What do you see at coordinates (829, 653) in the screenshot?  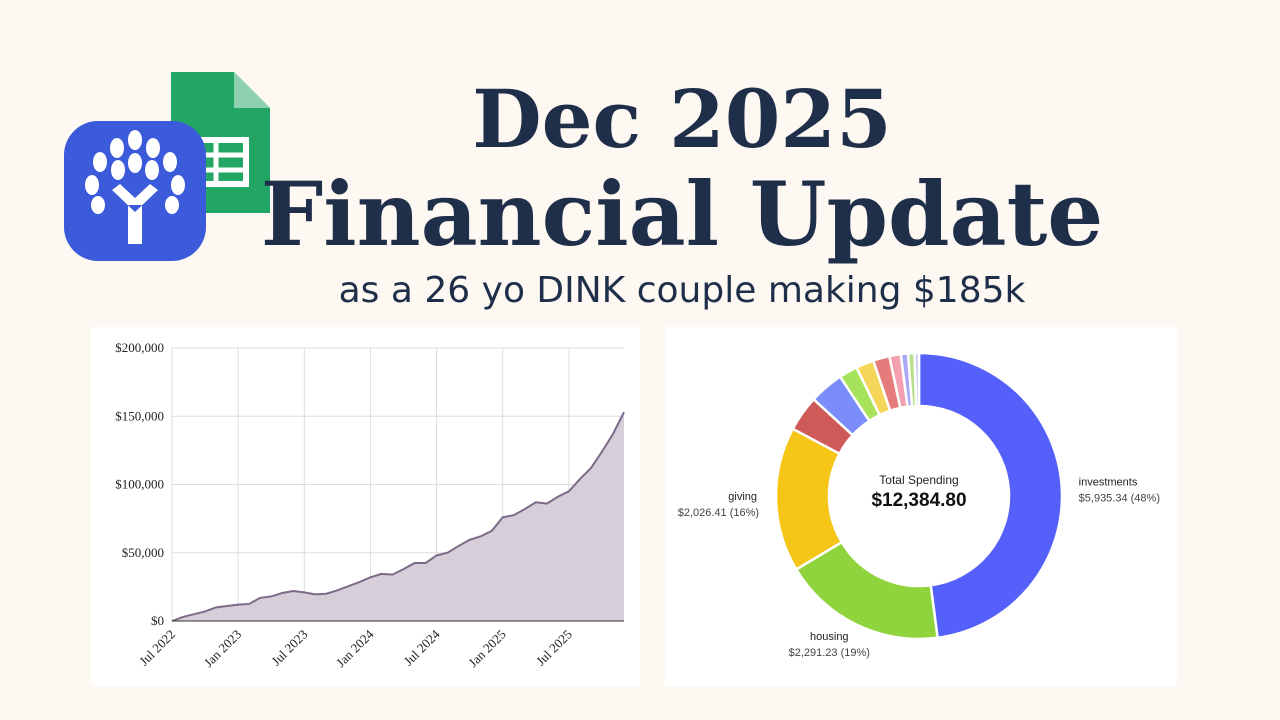 I see `slice-value-label: $2,291.23 (19%)` at bounding box center [829, 653].